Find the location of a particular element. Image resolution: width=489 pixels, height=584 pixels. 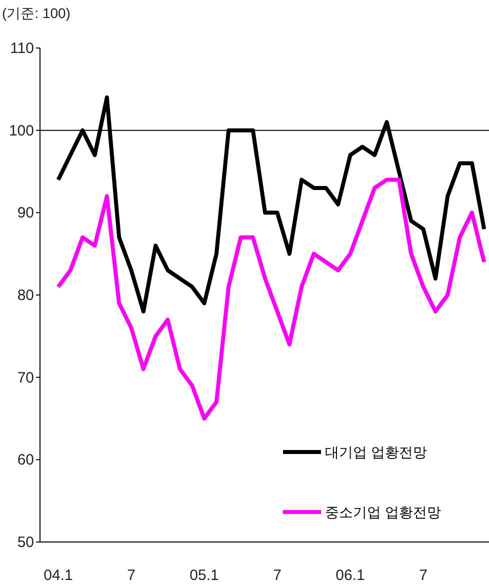

y-tick-label: 110 is located at coordinates (22, 48).